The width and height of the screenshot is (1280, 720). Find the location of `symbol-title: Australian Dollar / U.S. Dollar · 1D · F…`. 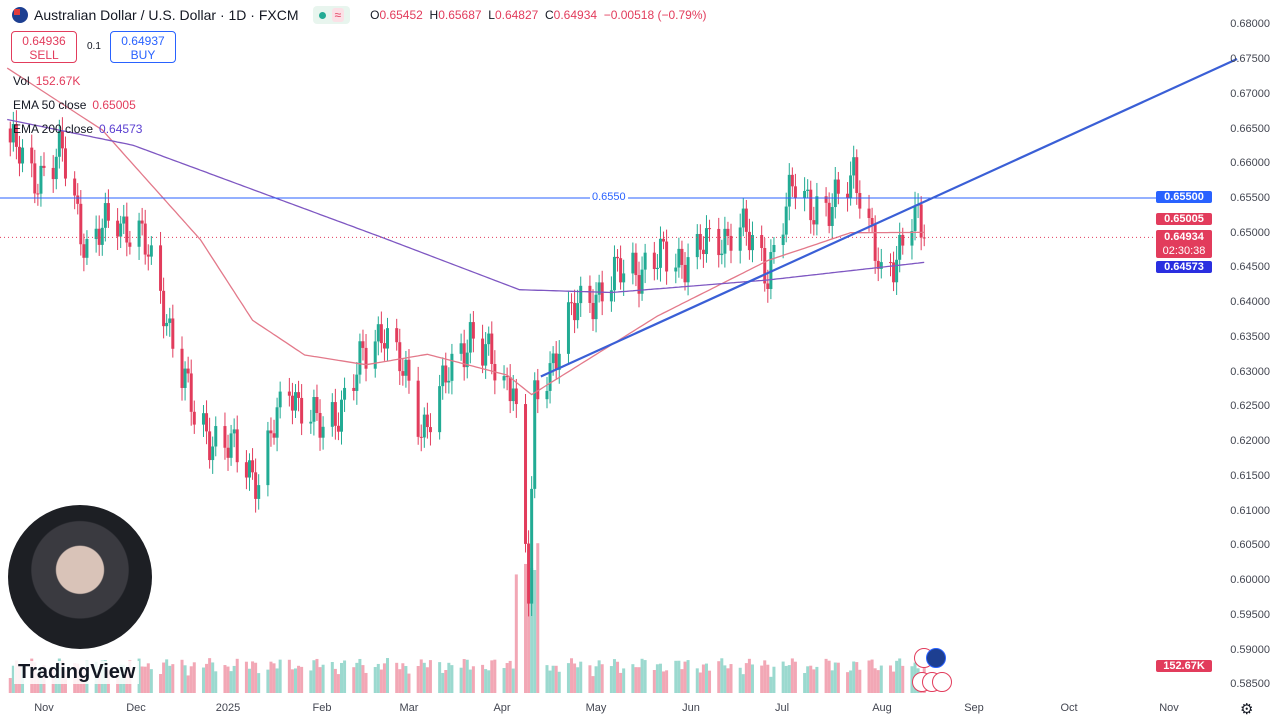

symbol-title: Australian Dollar / U.S. Dollar · 1D · F… is located at coordinates (166, 15).